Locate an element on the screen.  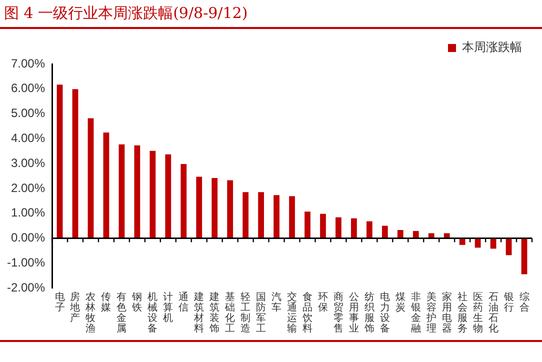
y-tick-label: 0.00% is located at coordinates (28, 237).